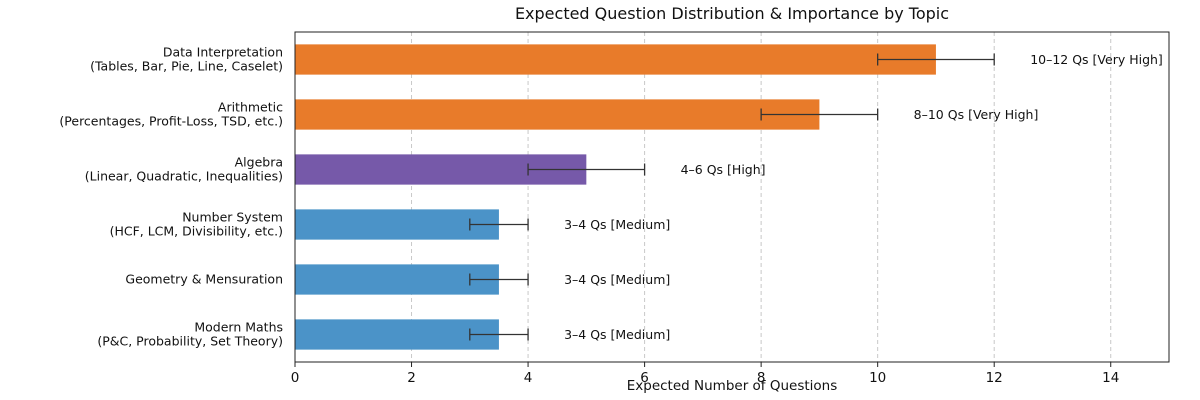 The image size is (1200, 400). Describe the element at coordinates (1096, 59) in the screenshot. I see `annotation-label: 10–12 Qs [Very High]` at that location.